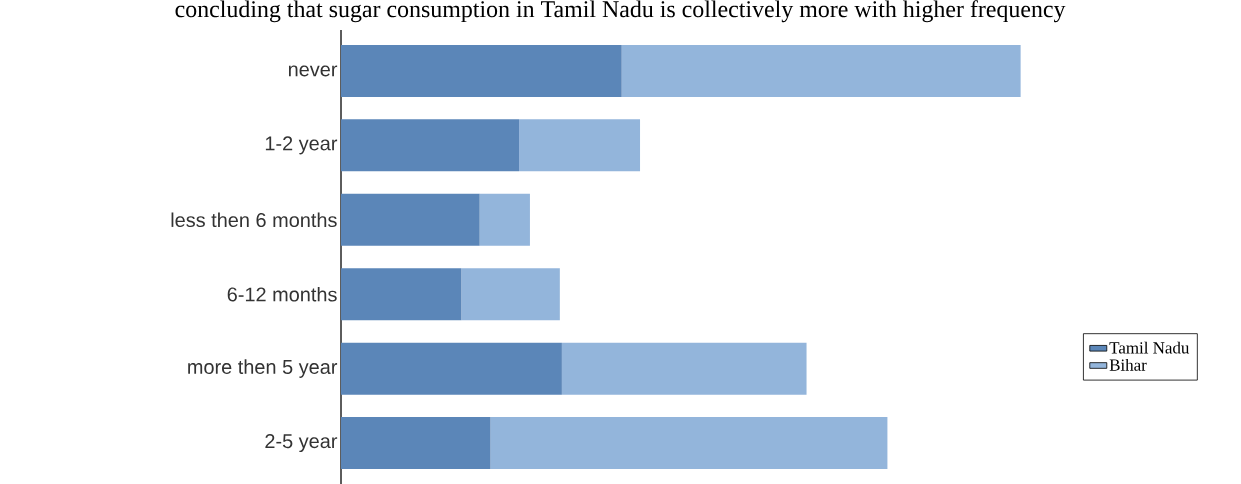  What do you see at coordinates (301, 145) in the screenshot?
I see `y-tick-label: 1-2 year` at bounding box center [301, 145].